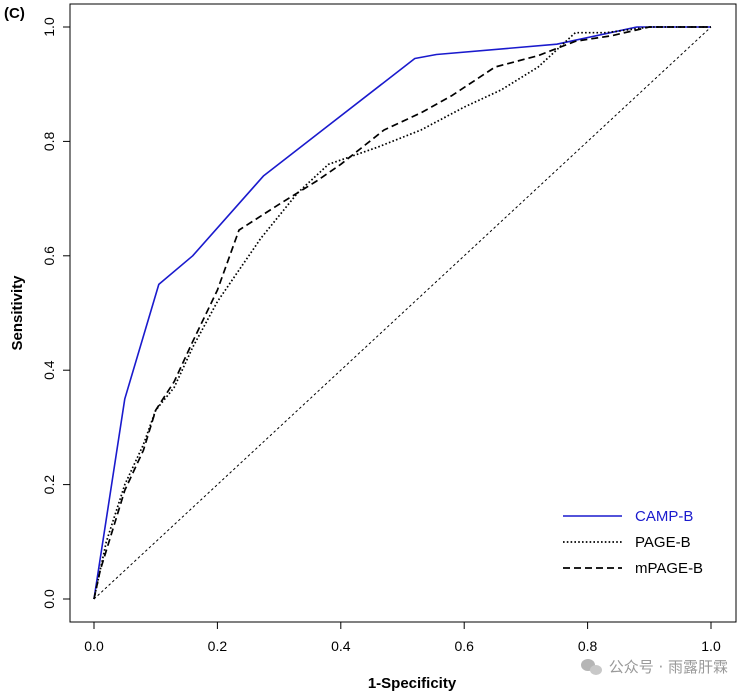  Describe the element at coordinates (14, 13) in the screenshot. I see `panel-label: (C)` at that location.